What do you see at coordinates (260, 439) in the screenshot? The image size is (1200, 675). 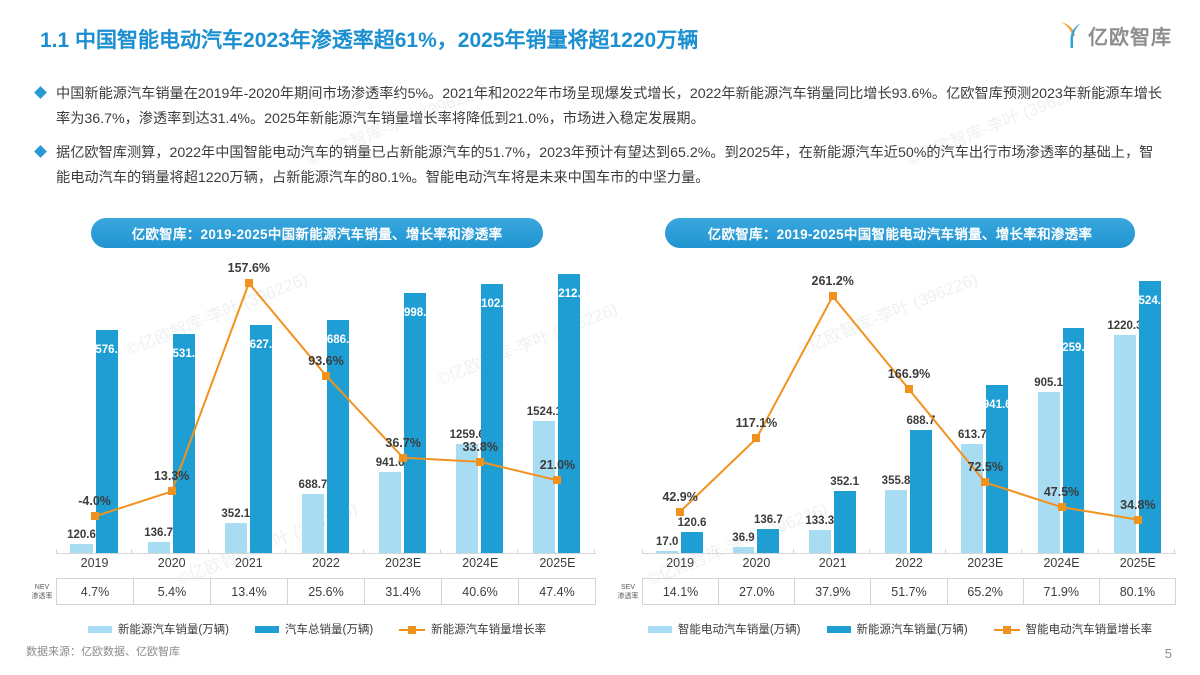 I see `bar: 2627.5` at bounding box center [260, 439].